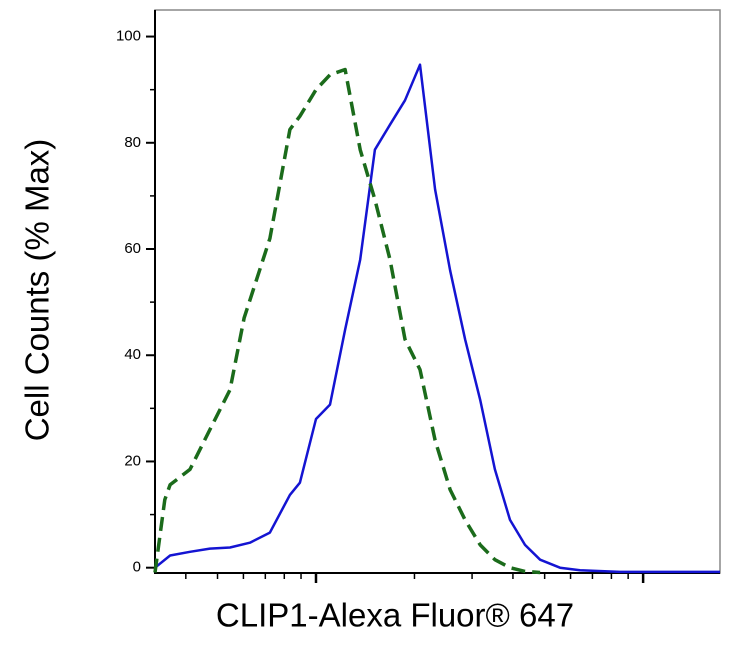  Describe the element at coordinates (132, 142) in the screenshot. I see `y-tick-label: 80` at that location.